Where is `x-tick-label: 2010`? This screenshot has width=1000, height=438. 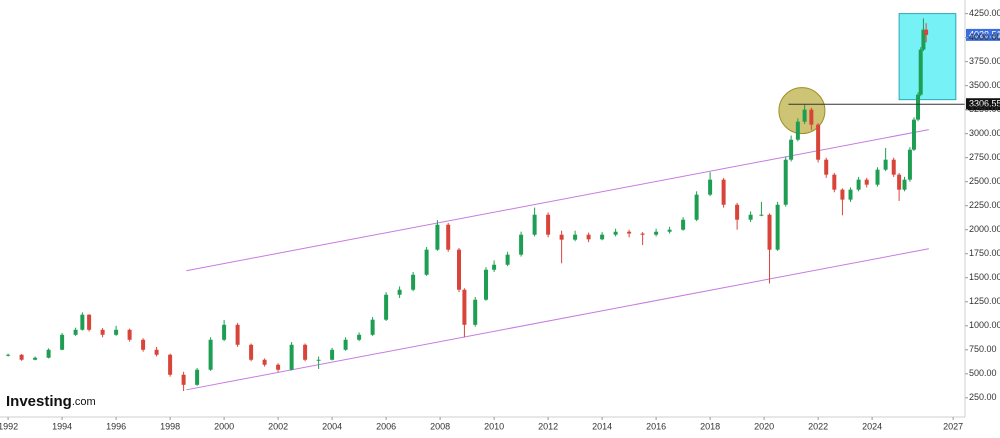 x-tick-label: 2010 is located at coordinates (494, 426).